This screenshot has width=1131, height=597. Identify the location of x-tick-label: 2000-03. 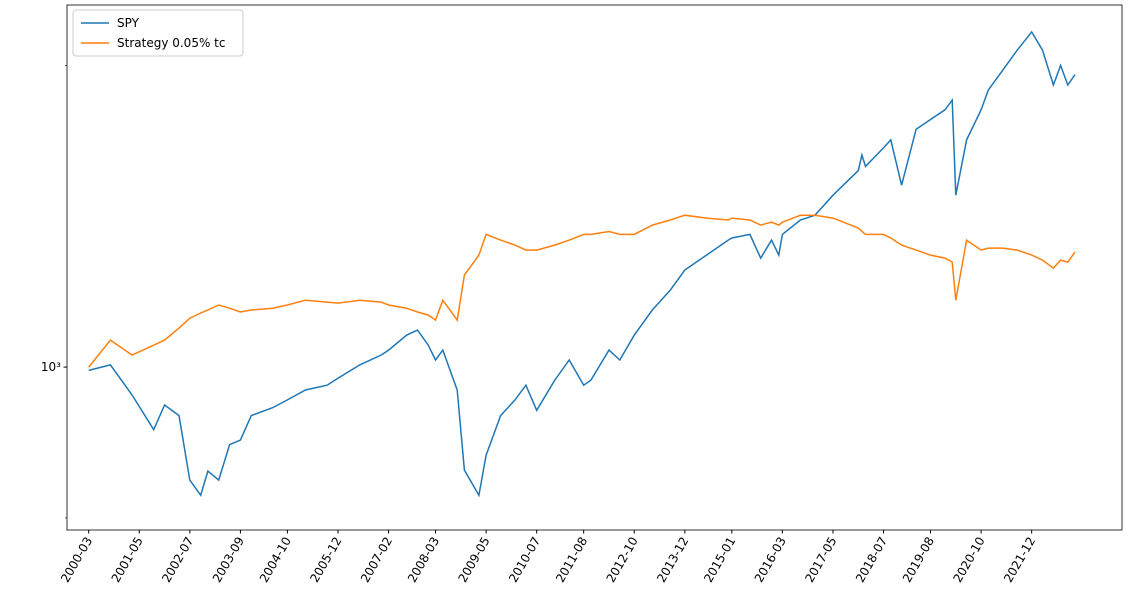
(76, 560).